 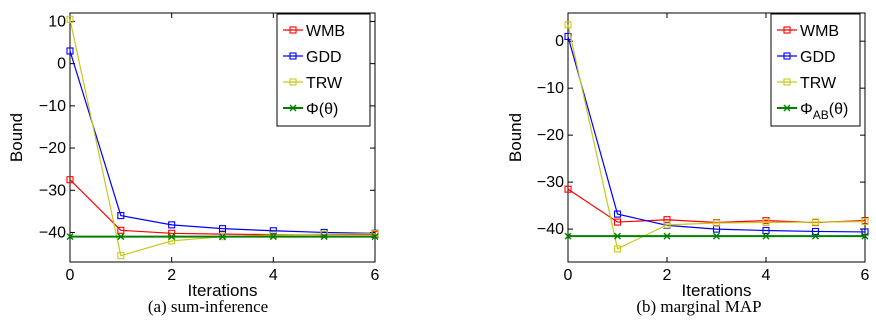 What do you see at coordinates (815, 70) in the screenshot?
I see `legend: WMB GDD TRW ΦAB(θ)` at bounding box center [815, 70].